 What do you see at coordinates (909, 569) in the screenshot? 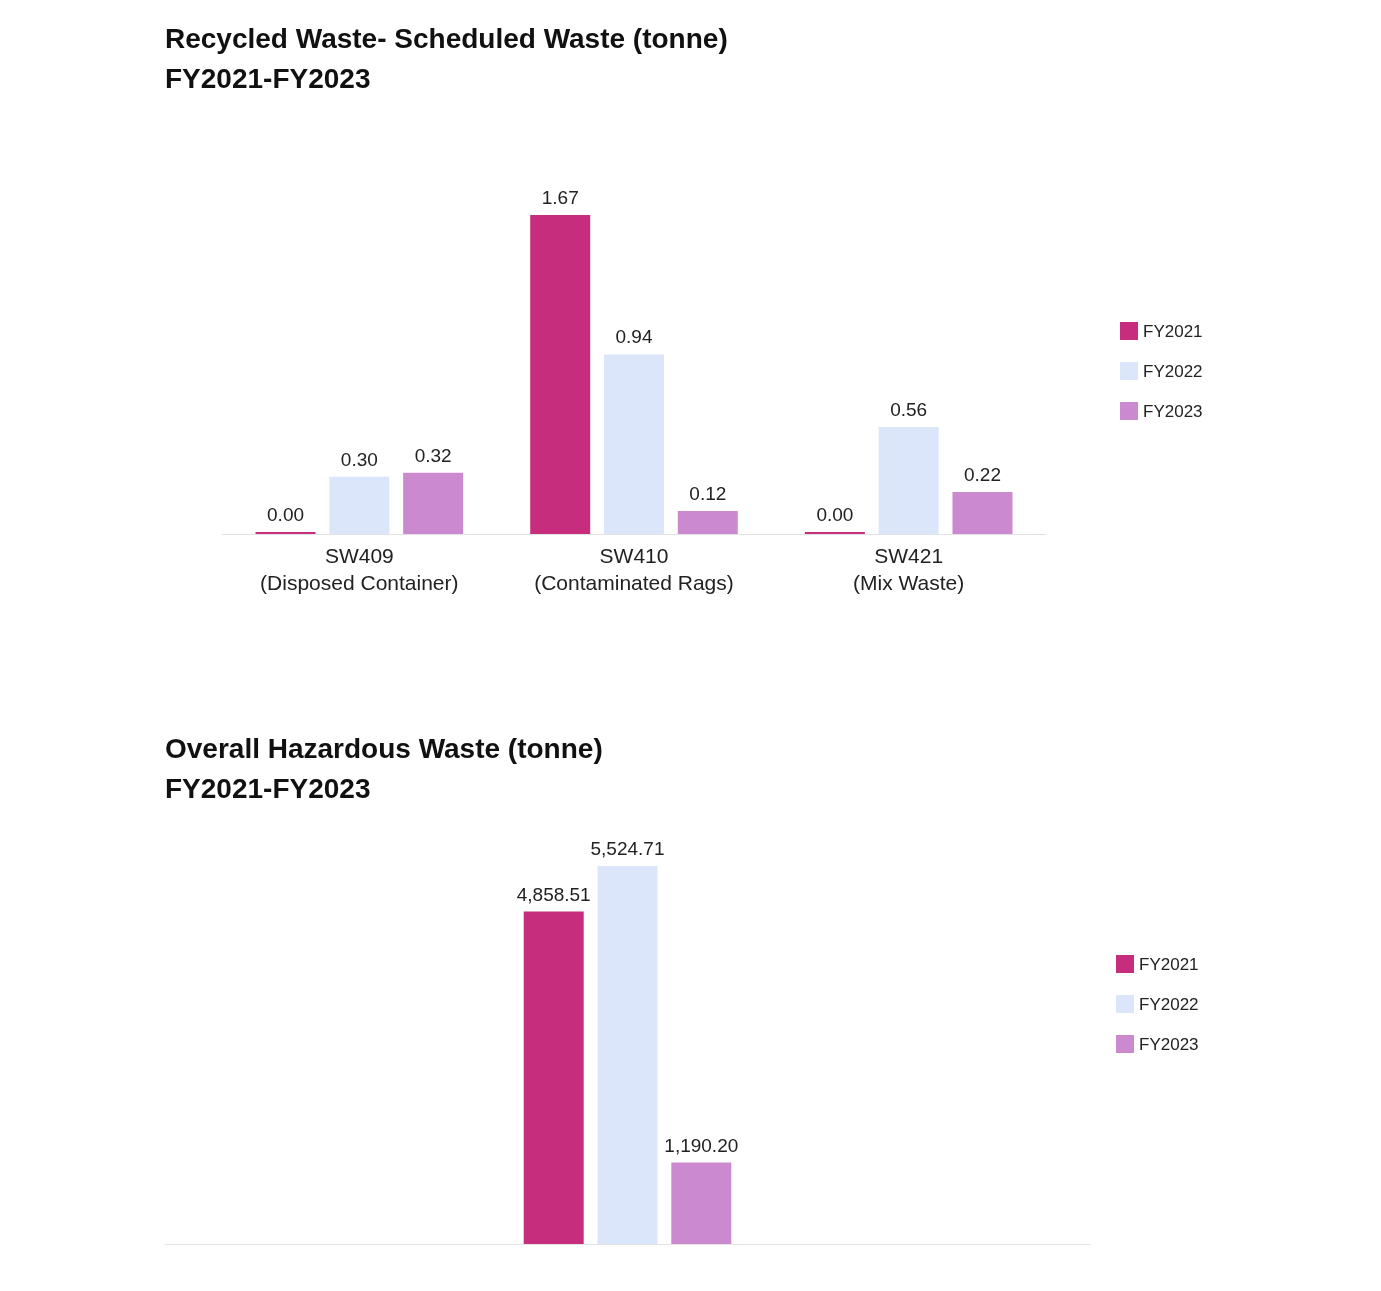
I see `x-tick-label: SW421 (Mix Waste)` at bounding box center [909, 569].